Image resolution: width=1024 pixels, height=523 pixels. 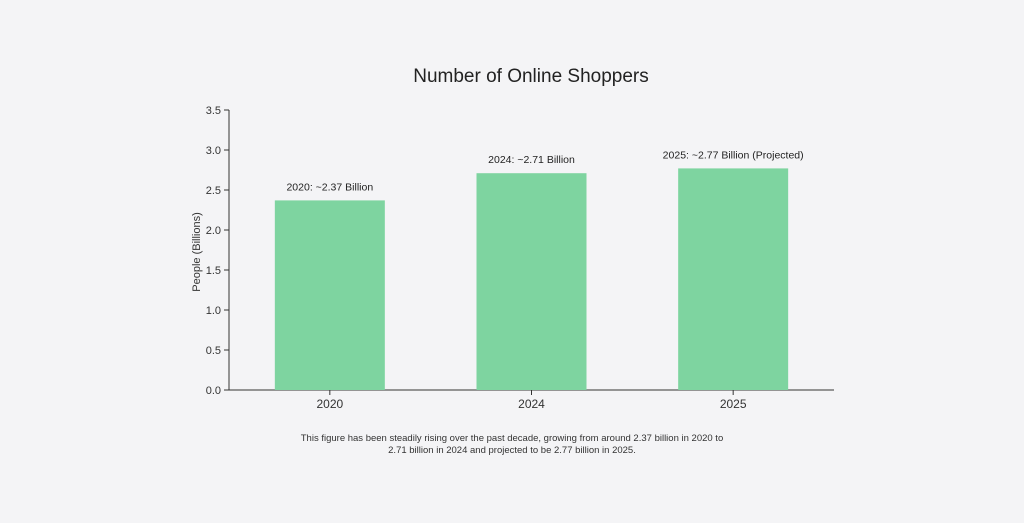 I want to click on y-tick-label: 2.0, so click(x=213, y=231).